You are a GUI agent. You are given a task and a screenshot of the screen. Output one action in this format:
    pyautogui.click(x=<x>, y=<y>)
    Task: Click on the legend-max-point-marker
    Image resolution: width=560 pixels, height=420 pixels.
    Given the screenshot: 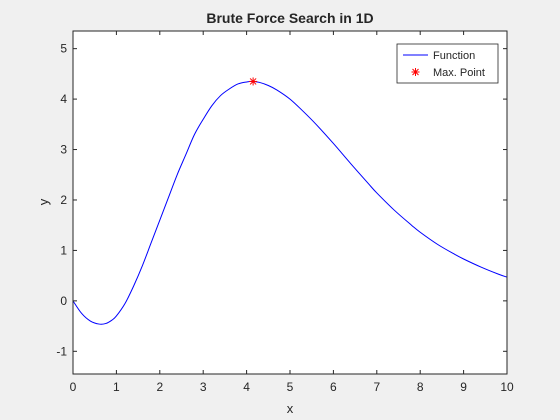 What is the action you would take?
    pyautogui.click(x=416, y=72)
    